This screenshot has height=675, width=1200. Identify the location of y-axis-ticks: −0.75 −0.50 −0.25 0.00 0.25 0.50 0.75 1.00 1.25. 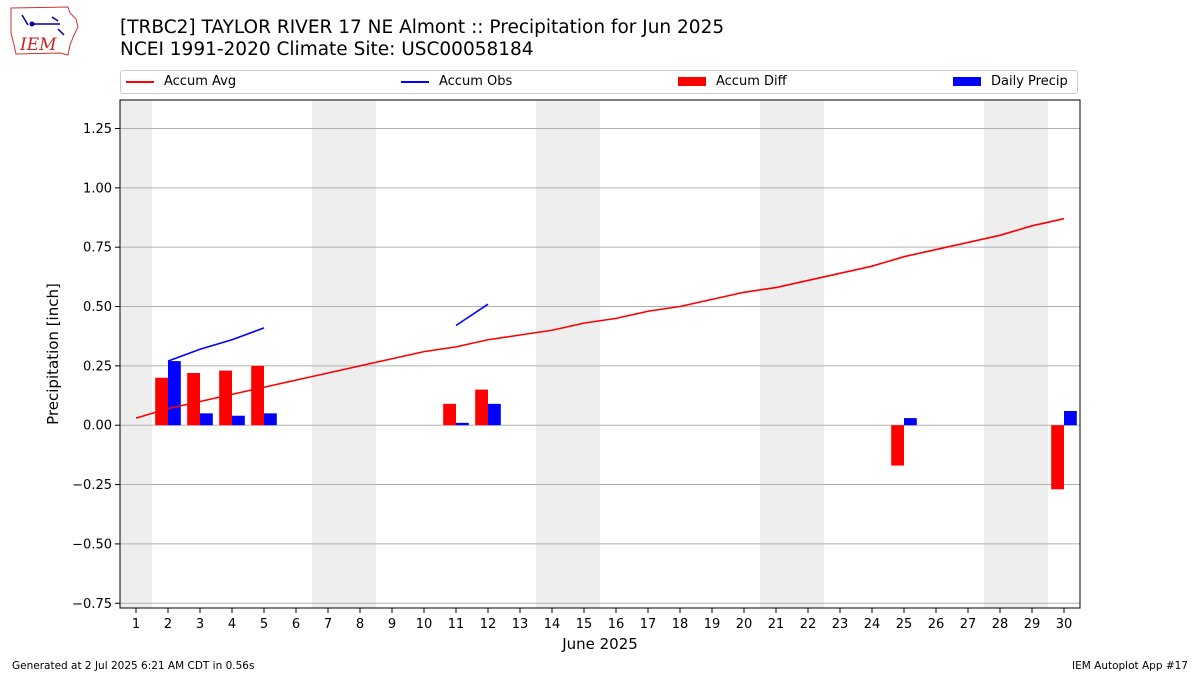
(96, 367).